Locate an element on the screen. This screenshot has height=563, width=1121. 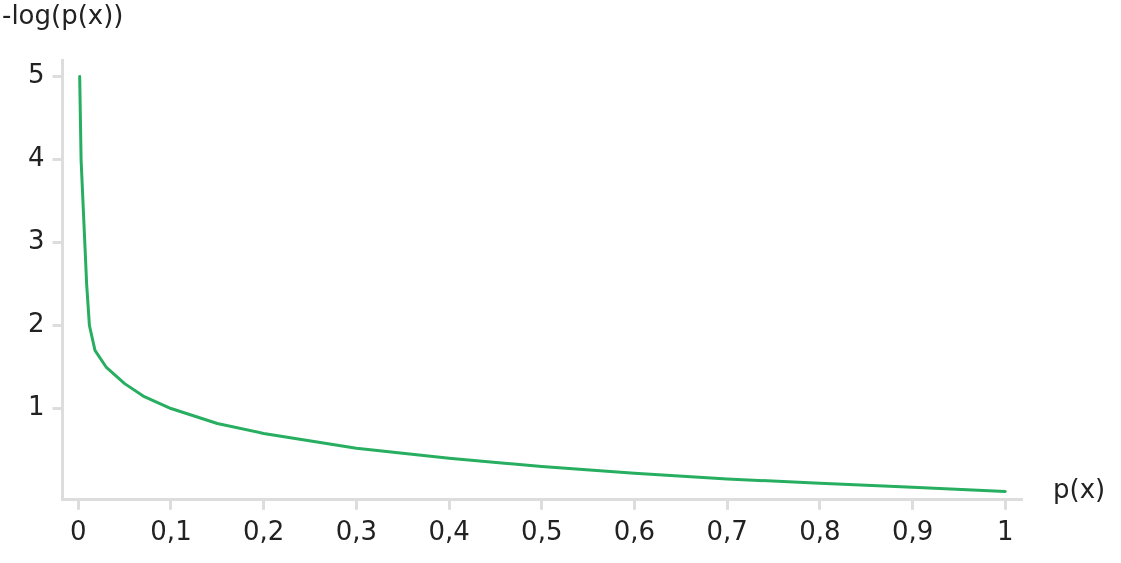
y-tick-label: 3 is located at coordinates (36, 240).